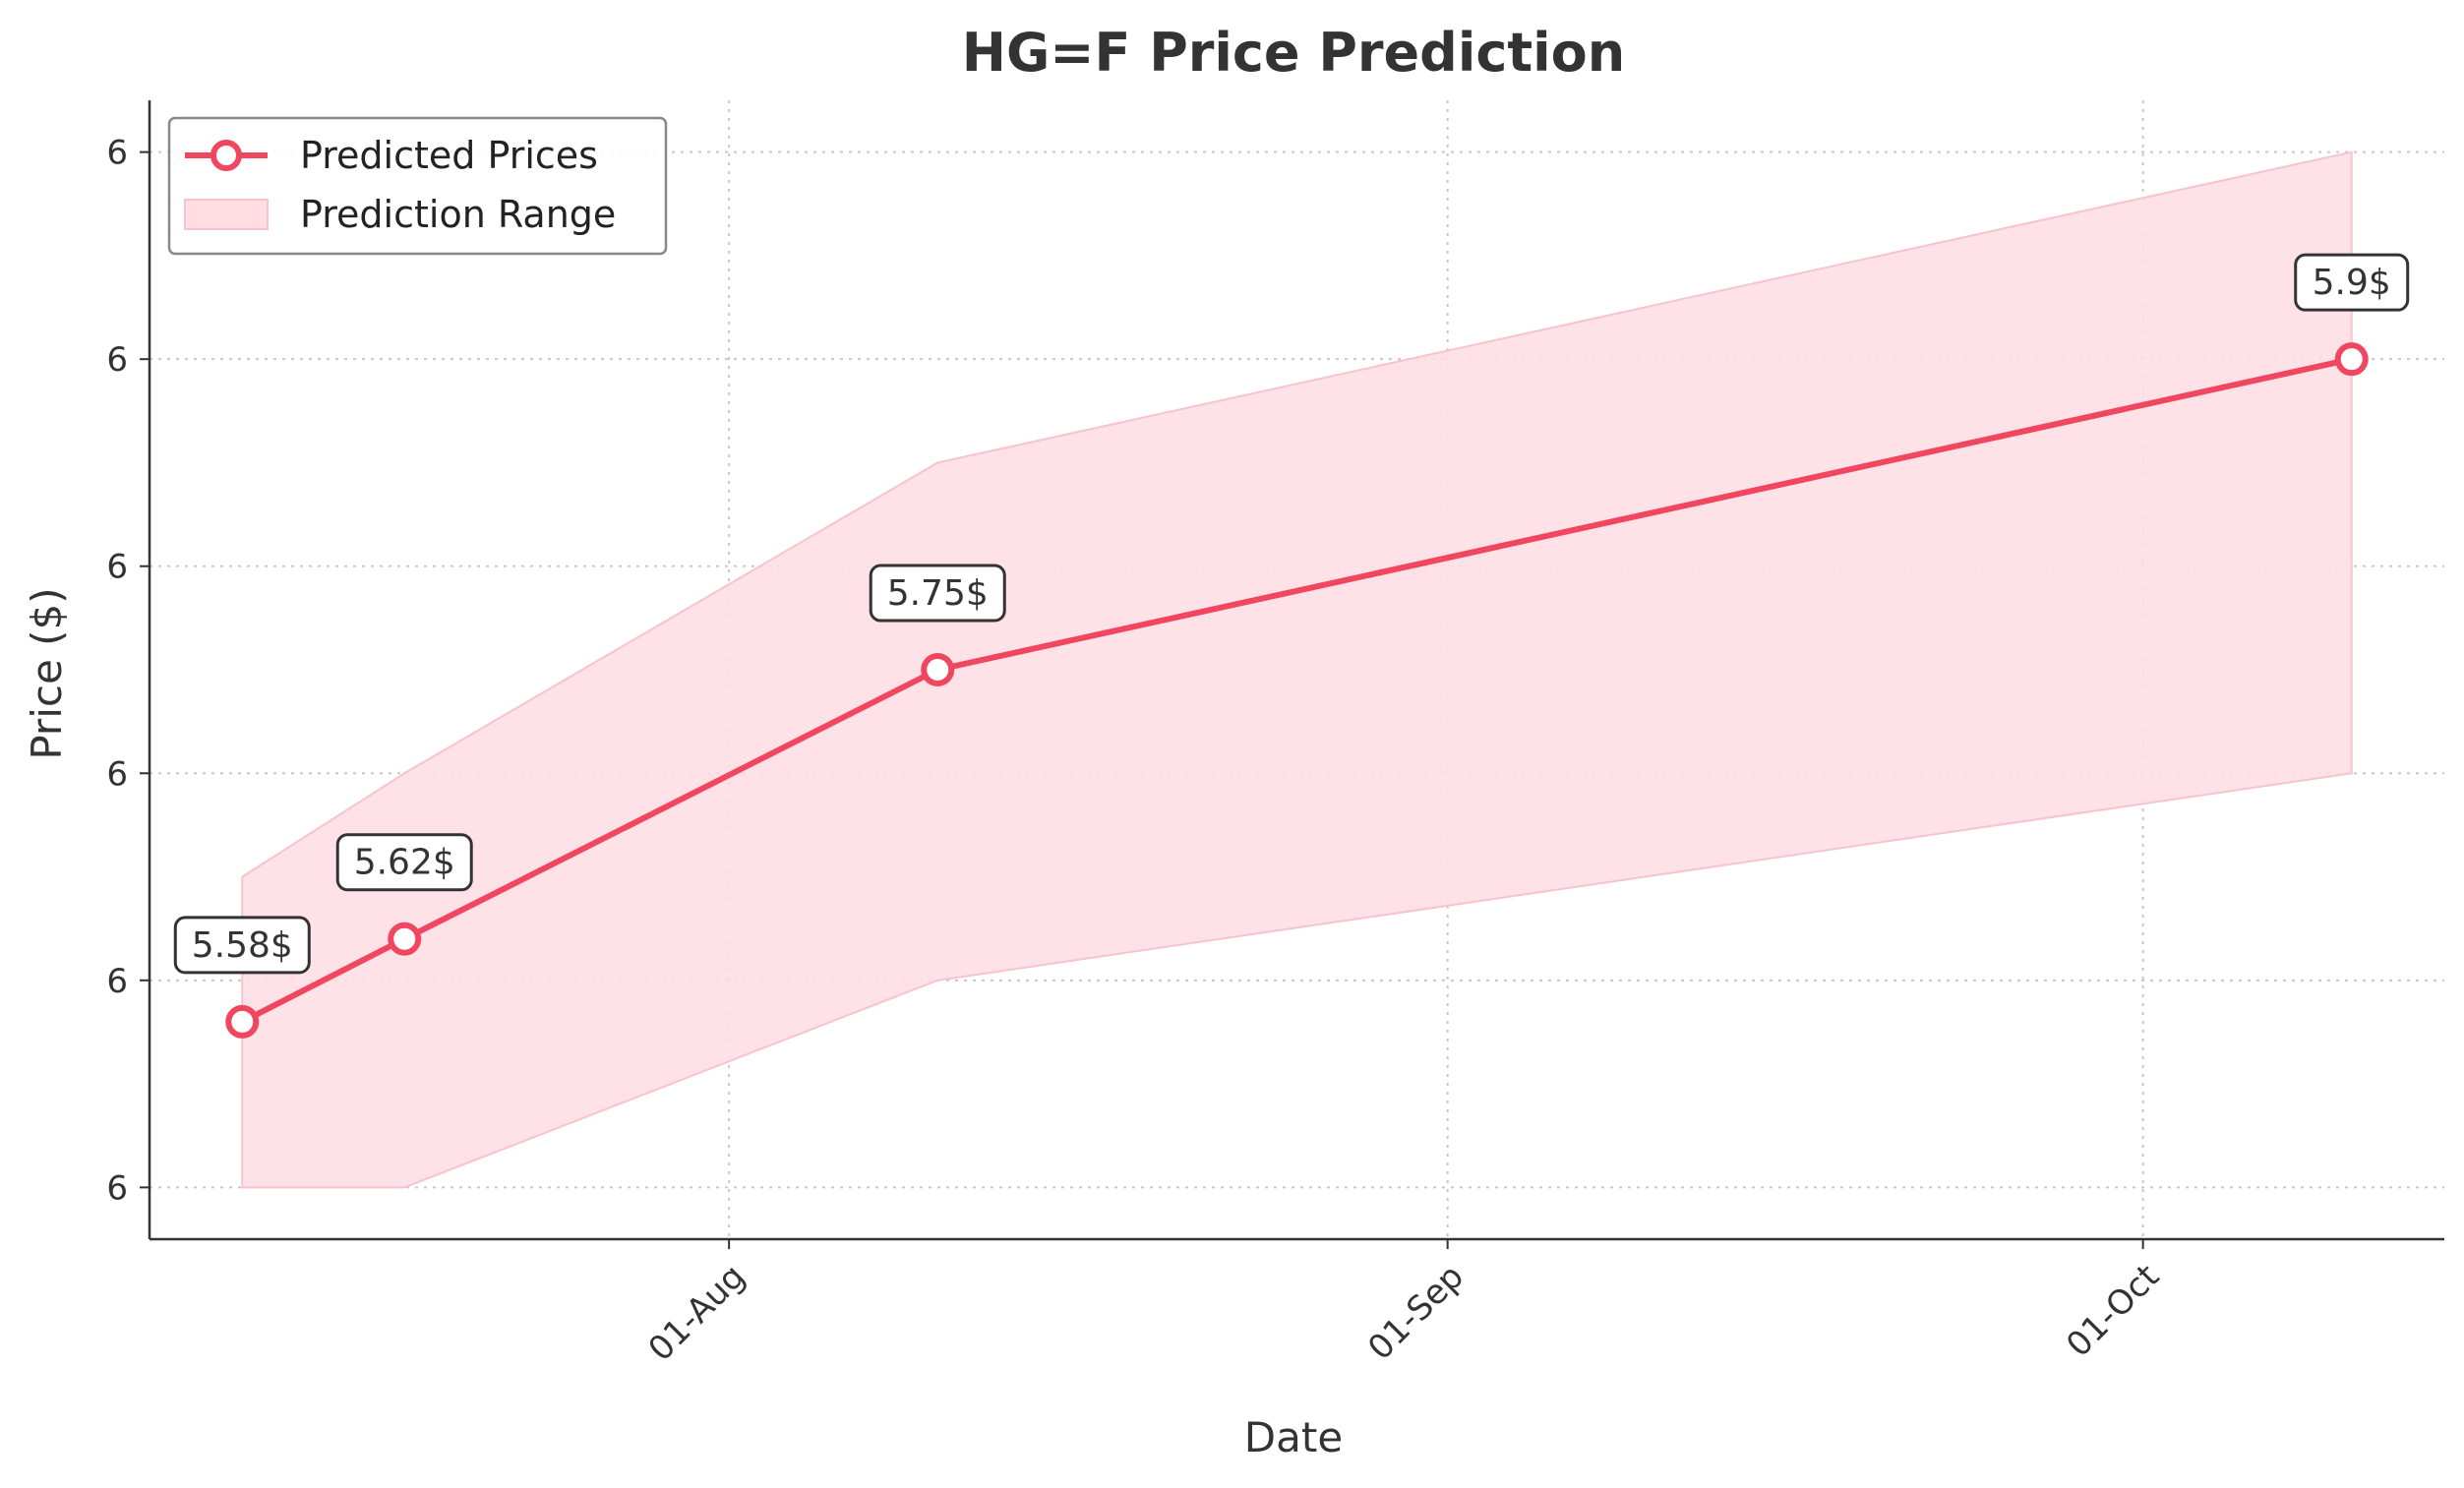 The width and height of the screenshot is (2464, 1488). I want to click on price-label: 5.9$, so click(2352, 283).